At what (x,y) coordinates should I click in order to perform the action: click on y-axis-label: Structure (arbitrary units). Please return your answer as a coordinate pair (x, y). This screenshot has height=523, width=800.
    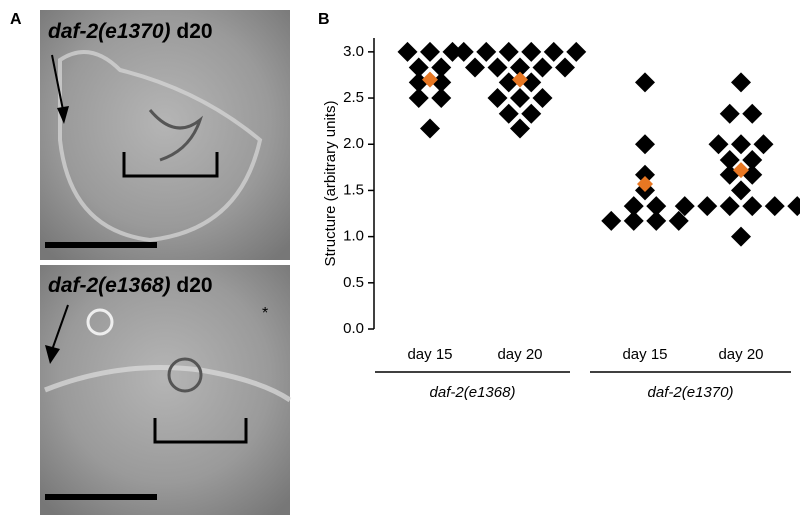
    Looking at the image, I should click on (330, 184).